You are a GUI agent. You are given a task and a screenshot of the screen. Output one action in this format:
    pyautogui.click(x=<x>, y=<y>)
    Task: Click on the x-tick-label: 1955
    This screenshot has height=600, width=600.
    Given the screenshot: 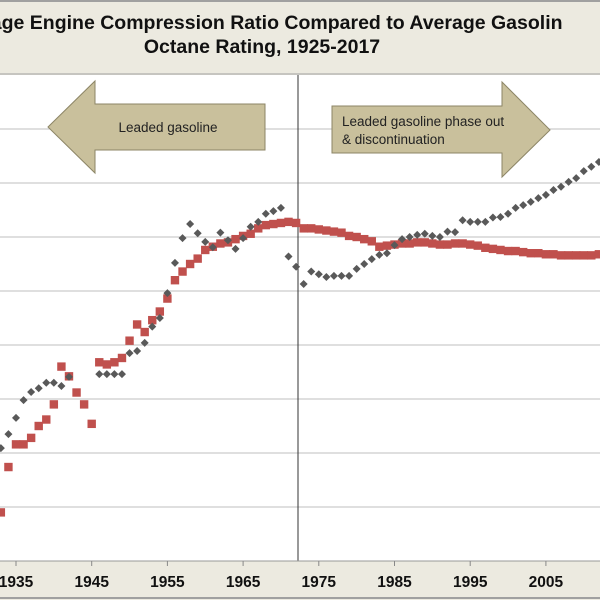 What is the action you would take?
    pyautogui.click(x=167, y=582)
    